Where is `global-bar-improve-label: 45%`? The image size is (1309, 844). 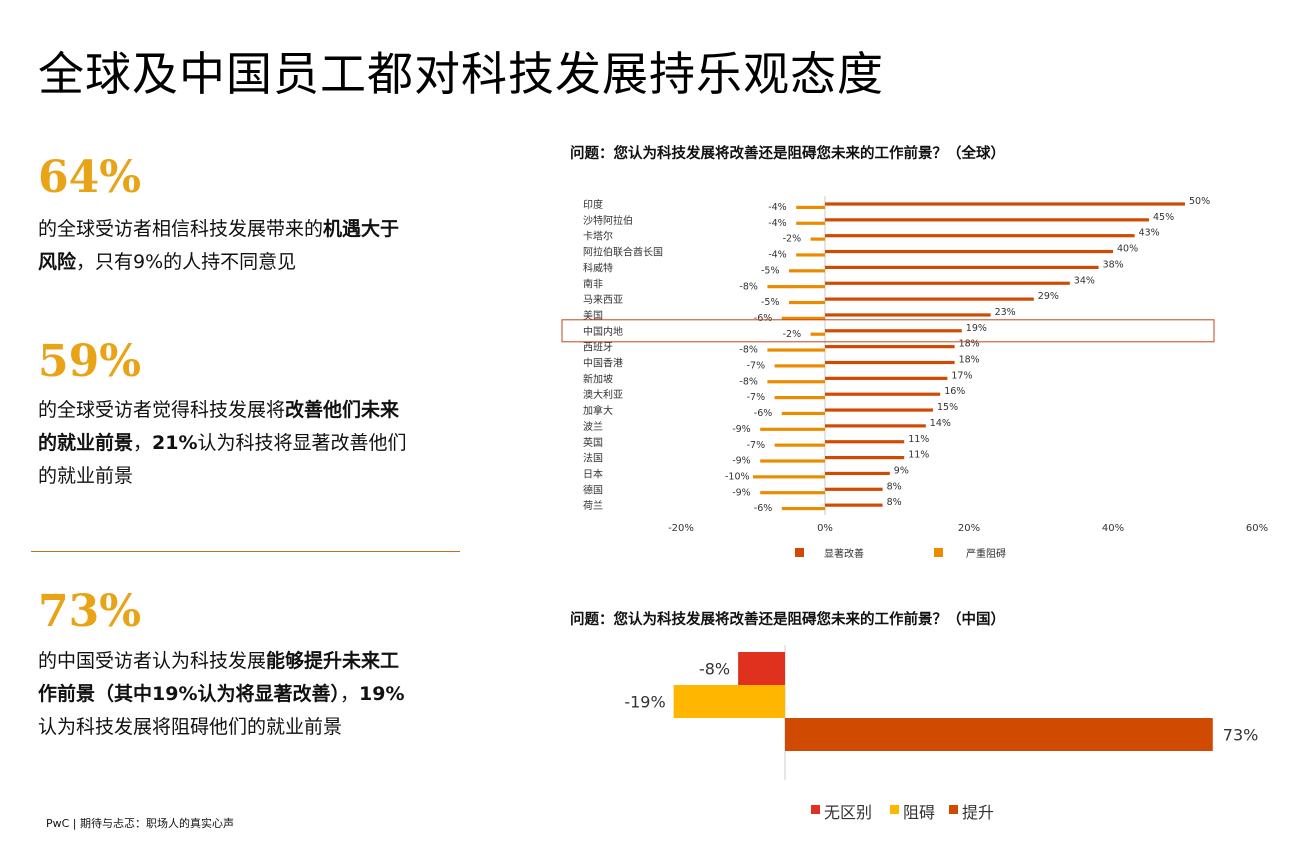 global-bar-improve-label: 45% is located at coordinates (1163, 217).